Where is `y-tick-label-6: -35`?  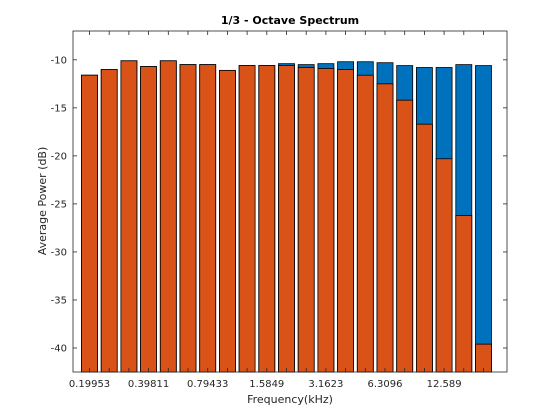
y-tick-label-6: -35 is located at coordinates (59, 300).